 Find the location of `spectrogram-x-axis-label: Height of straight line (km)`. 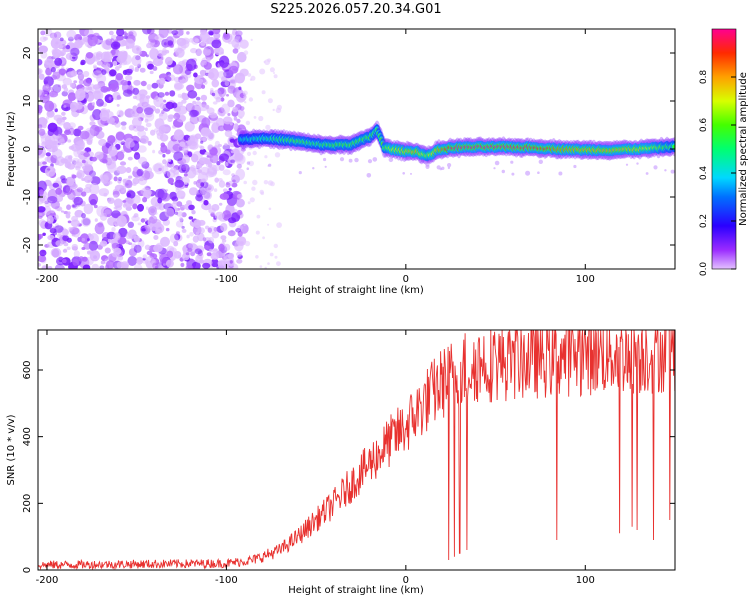

spectrogram-x-axis-label: Height of straight line (km) is located at coordinates (356, 290).